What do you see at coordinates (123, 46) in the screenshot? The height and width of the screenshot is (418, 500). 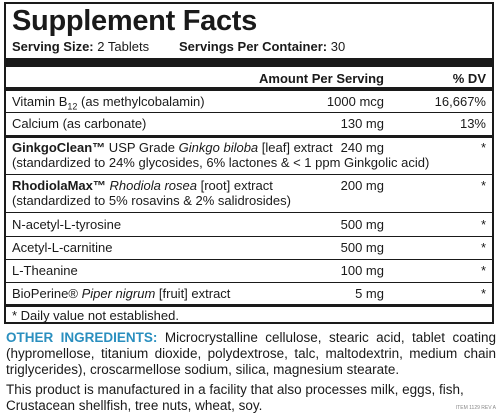 I see `serving-size-value: 2 Tablets` at bounding box center [123, 46].